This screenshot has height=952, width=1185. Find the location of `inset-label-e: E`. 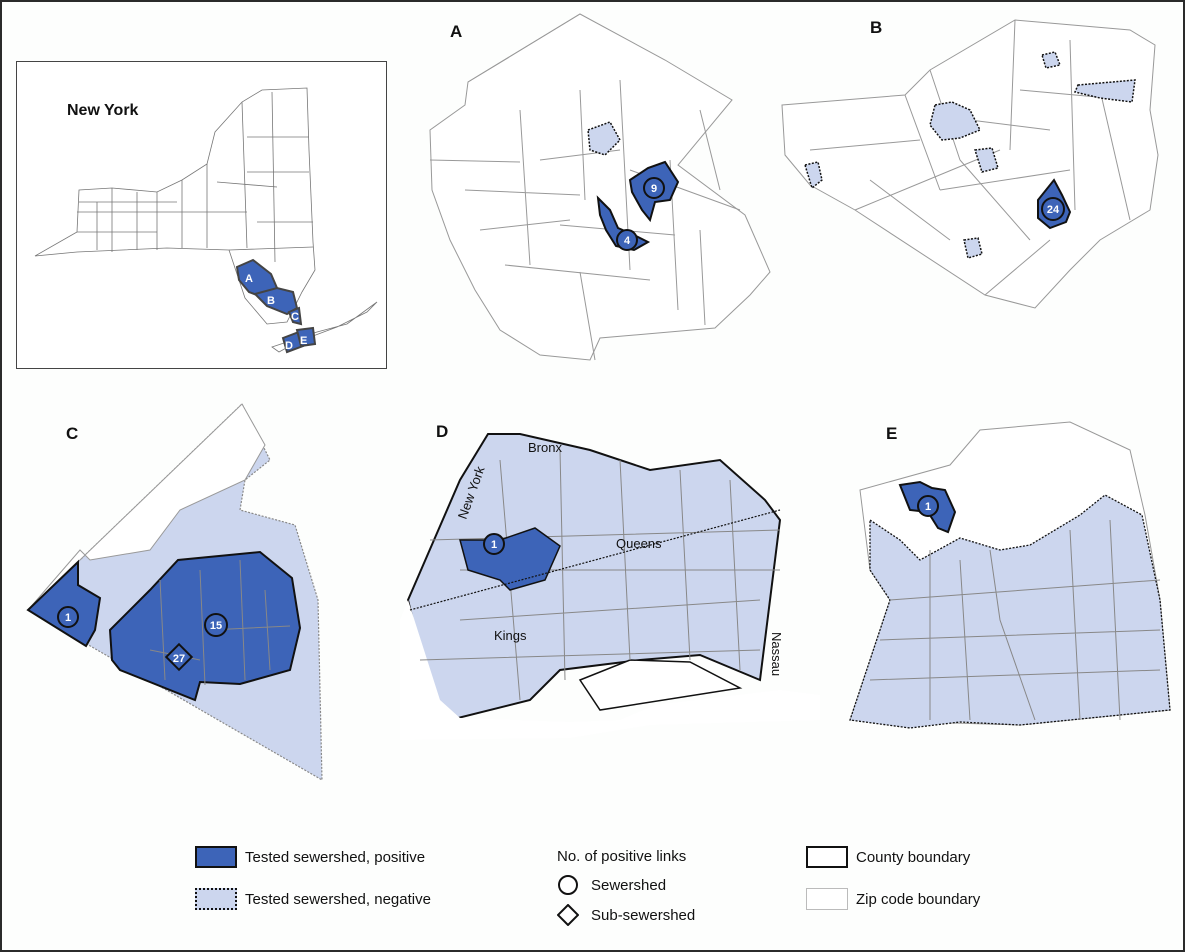

inset-label-e: E is located at coordinates (303, 341).